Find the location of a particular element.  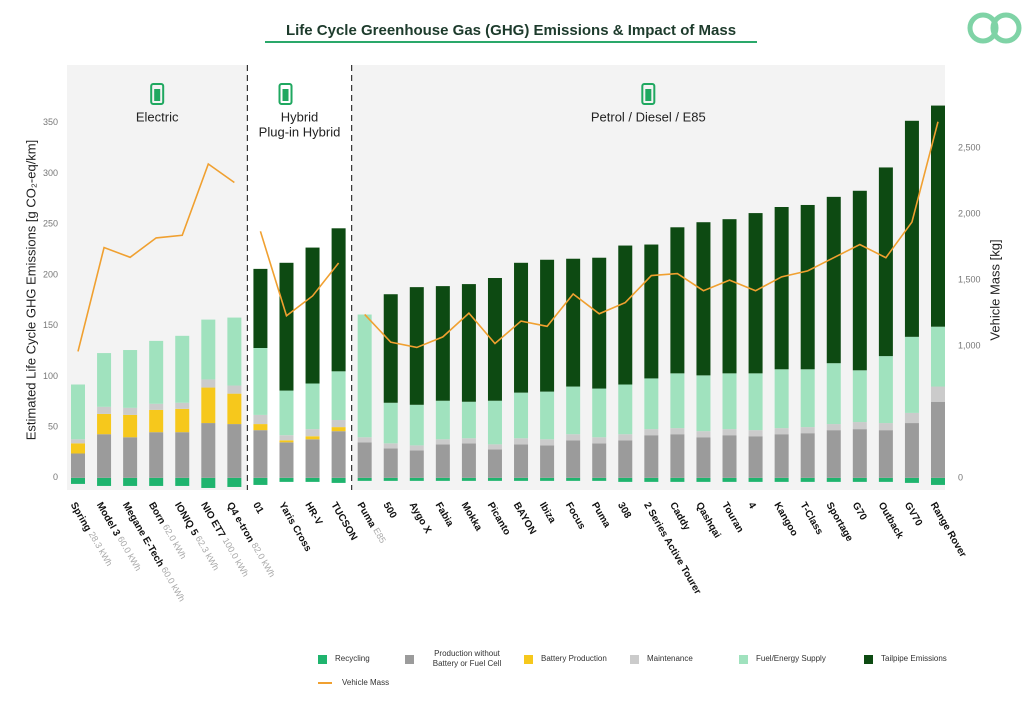

battery-icon is located at coordinates (285, 94).